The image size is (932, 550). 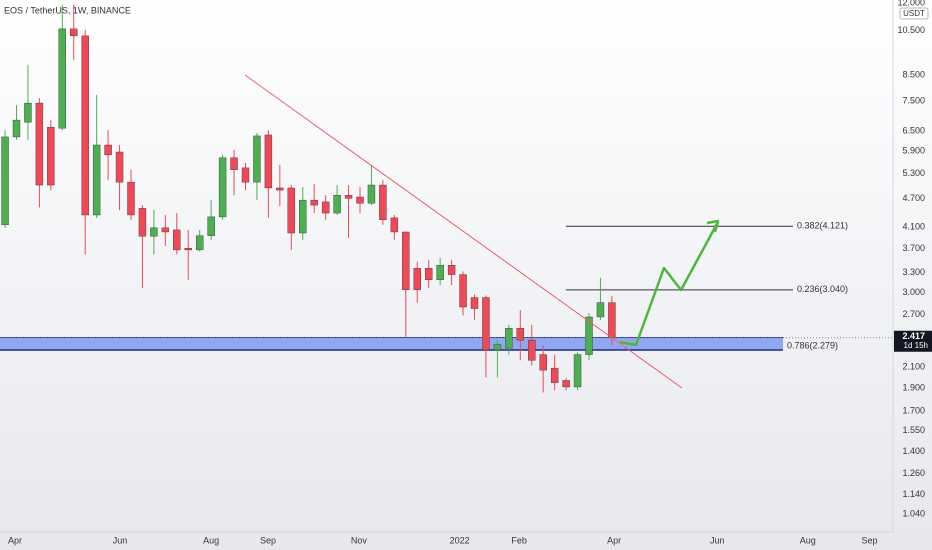 I want to click on y-tick-label: 1.040, so click(x=913, y=513).